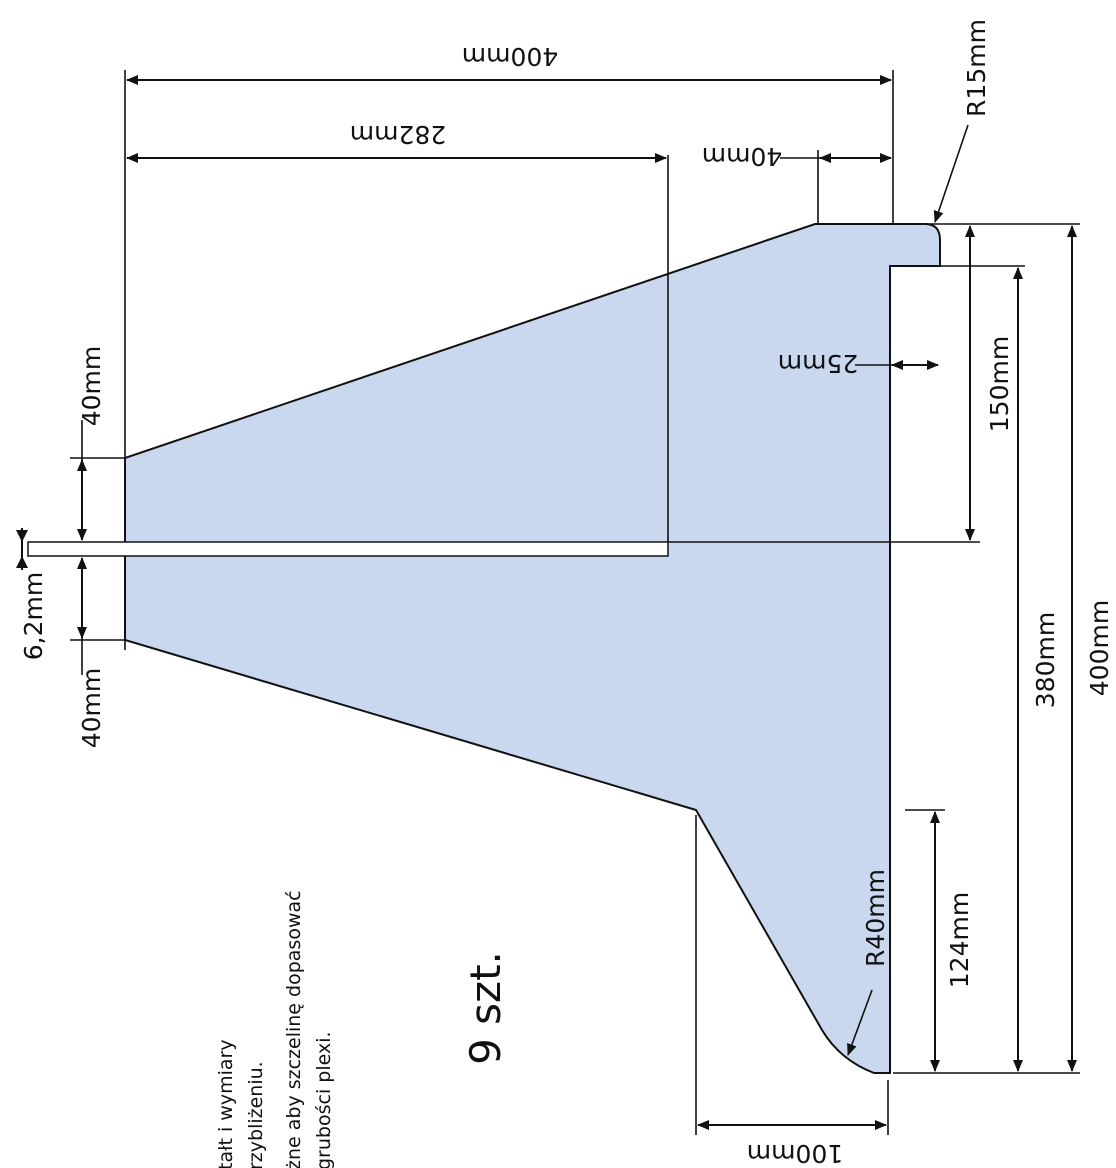 This screenshot has height=1168, width=1116. I want to click on dim-label-40-top: 40mm, so click(742, 156).